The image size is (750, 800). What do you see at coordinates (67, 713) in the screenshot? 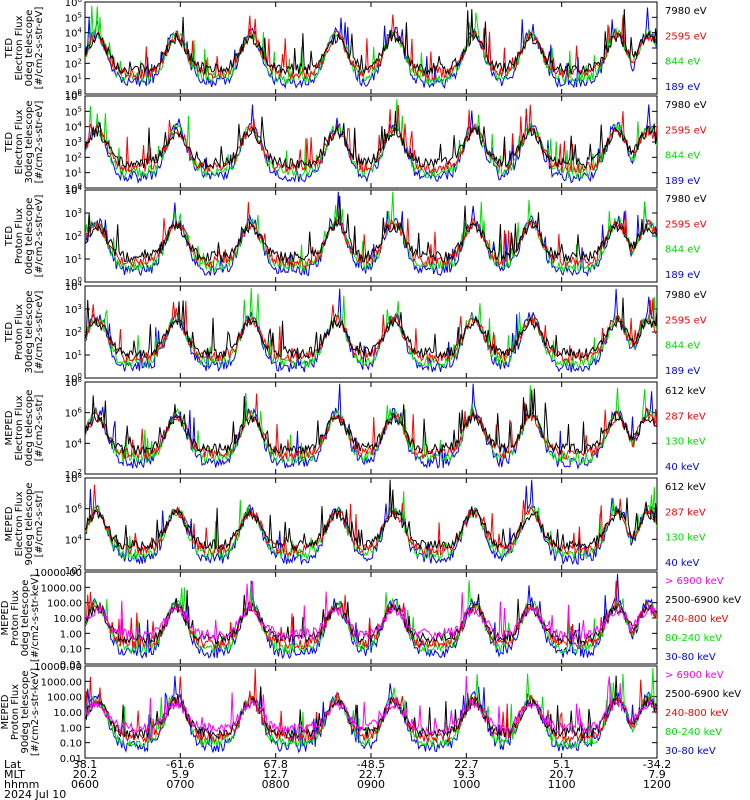
I see `y-tick-label: 10.00` at bounding box center [67, 713].